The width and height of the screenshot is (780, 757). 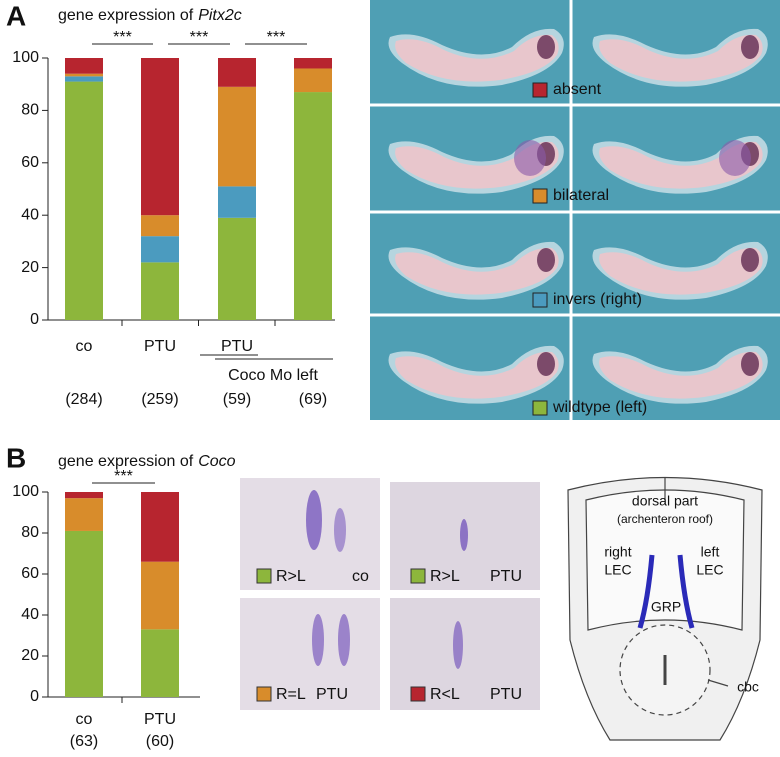 What do you see at coordinates (291, 694) in the screenshot?
I see `legend-label: R=L` at bounding box center [291, 694].